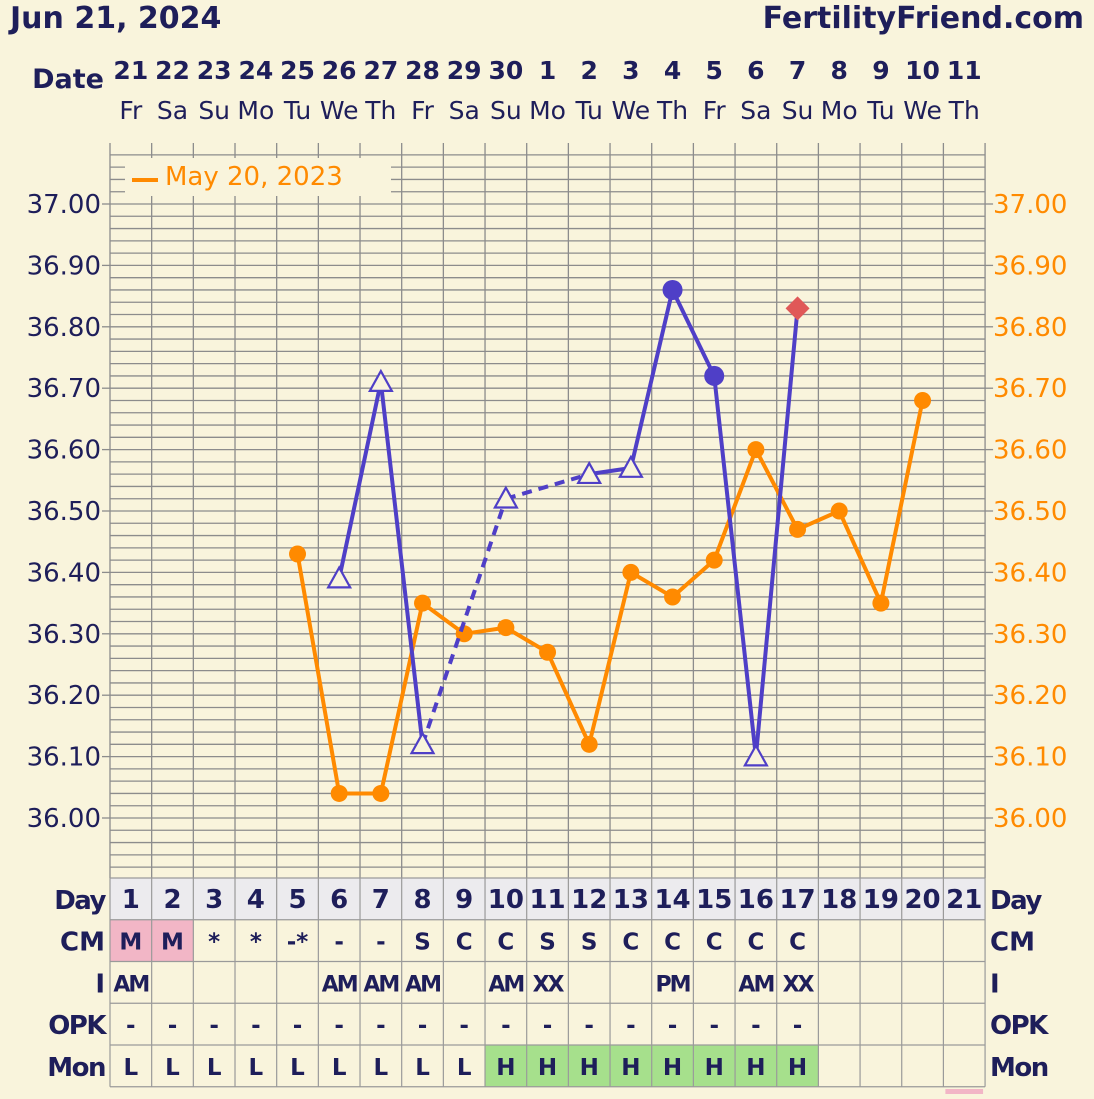  Describe the element at coordinates (1030, 512) in the screenshot. I see `y-tick-label-right: 36.50` at that location.